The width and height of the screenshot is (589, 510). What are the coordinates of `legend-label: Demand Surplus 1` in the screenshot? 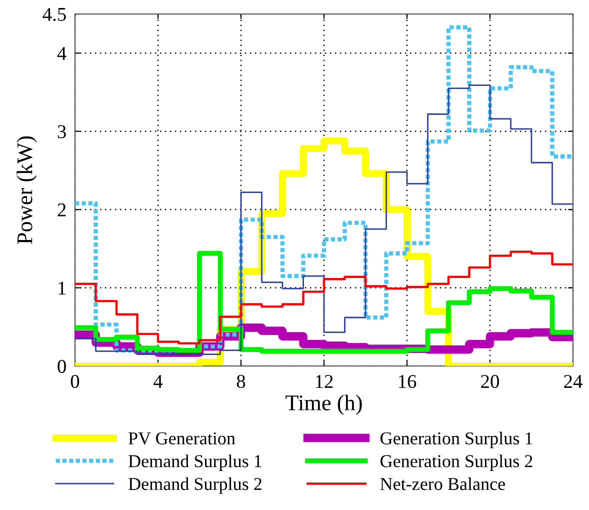 It's located at (195, 462).